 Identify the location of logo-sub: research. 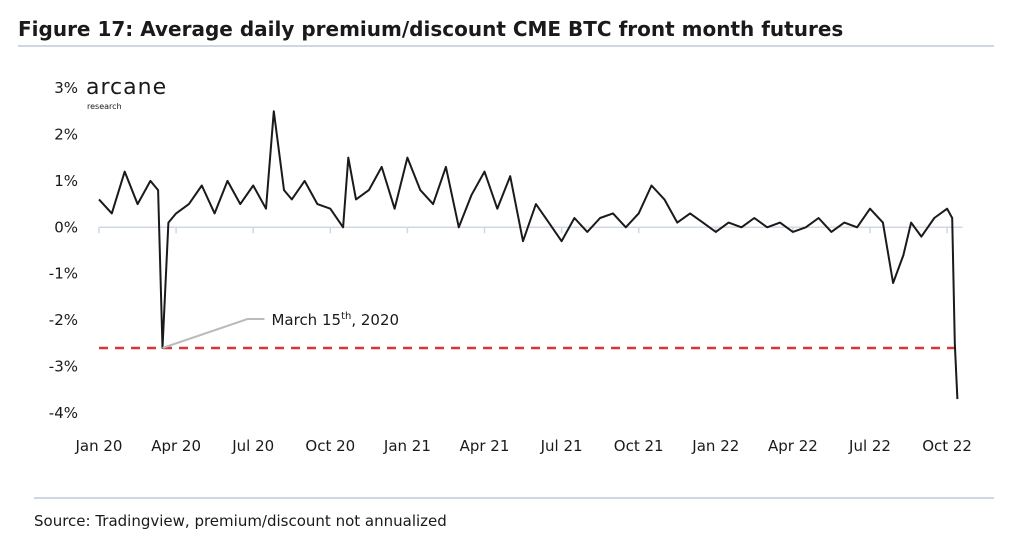
(104, 106).